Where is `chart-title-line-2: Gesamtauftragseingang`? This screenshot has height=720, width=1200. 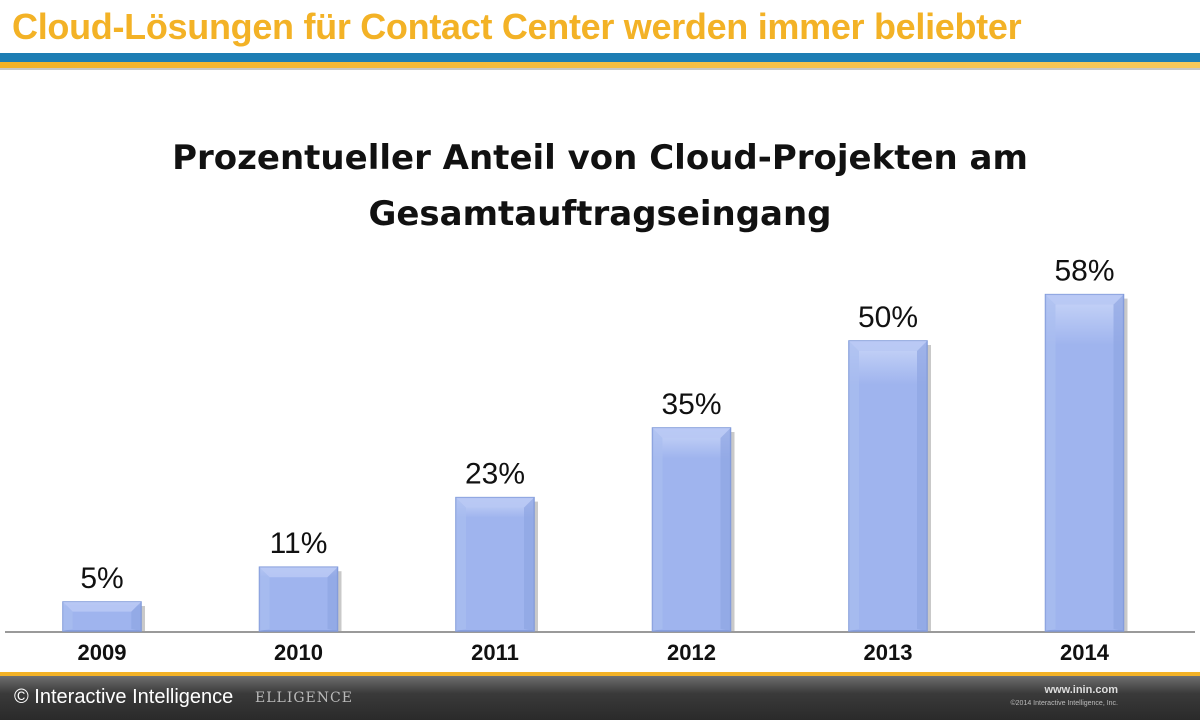 chart-title-line-2: Gesamtauftragseingang is located at coordinates (600, 214).